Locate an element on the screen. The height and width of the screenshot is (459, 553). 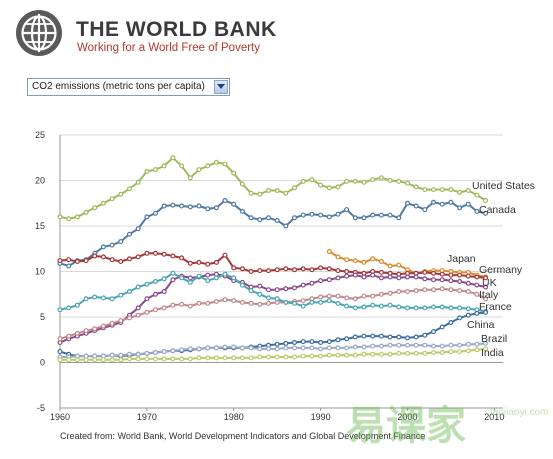
series-label: UK is located at coordinates (489, 283).